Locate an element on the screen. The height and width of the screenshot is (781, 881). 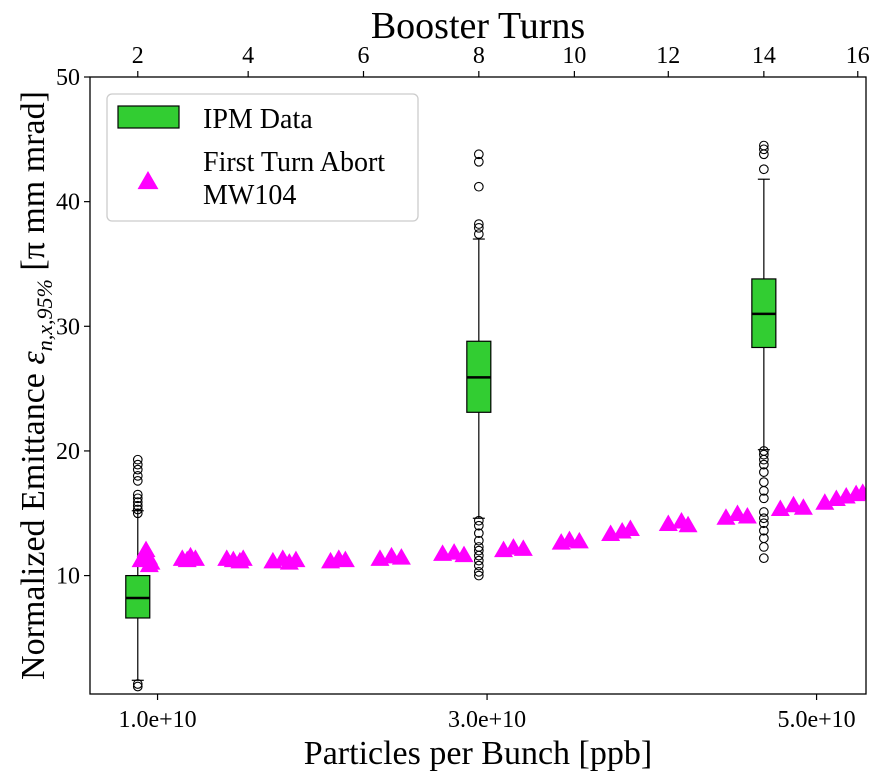
y-axis-title-main: Normalized Emittance is located at coordinates (33, 522).